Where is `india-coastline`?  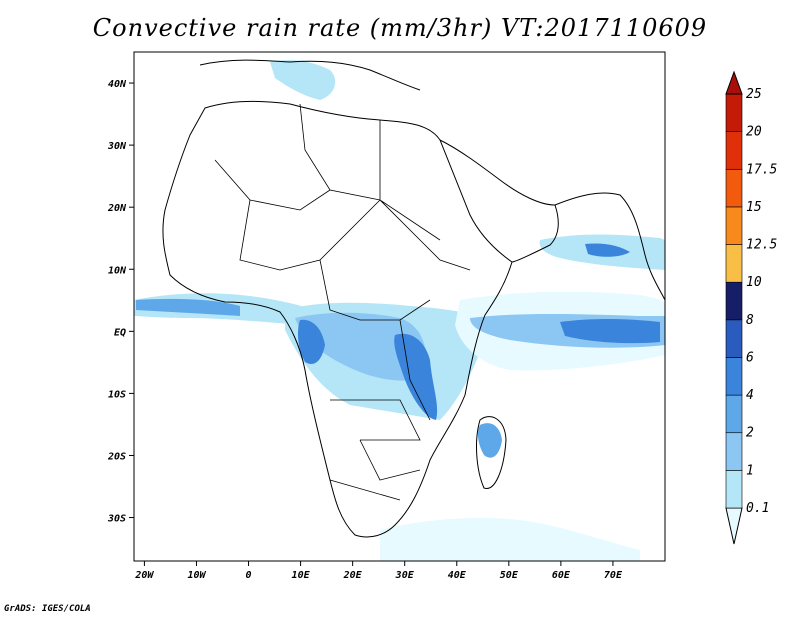
india-coastline is located at coordinates (610, 246).